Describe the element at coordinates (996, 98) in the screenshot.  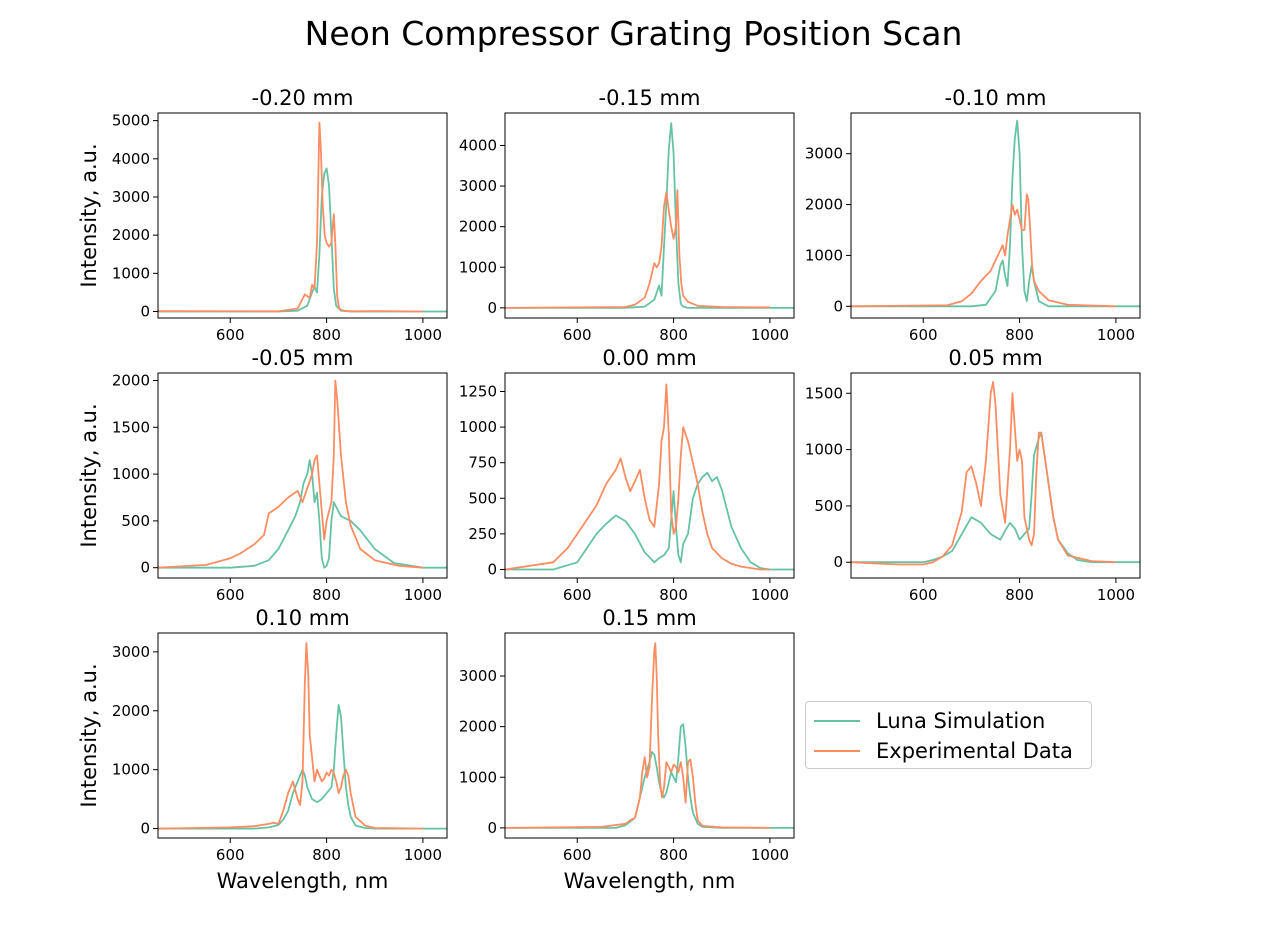
I see `subplot-title: -0.10 mm` at that location.